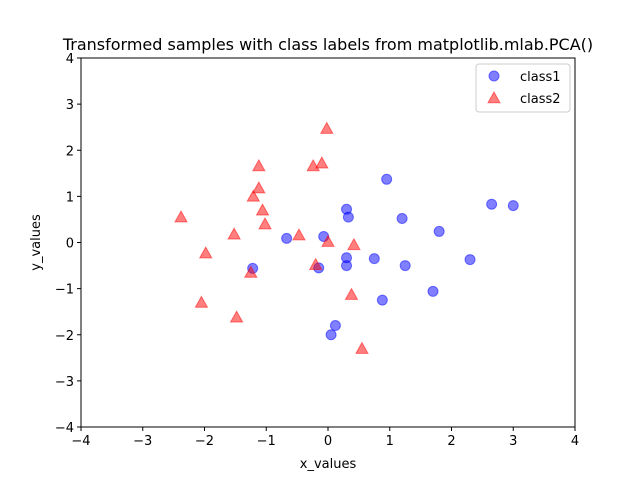 This screenshot has height=480, width=640. I want to click on x-tick-label: 1, so click(390, 441).